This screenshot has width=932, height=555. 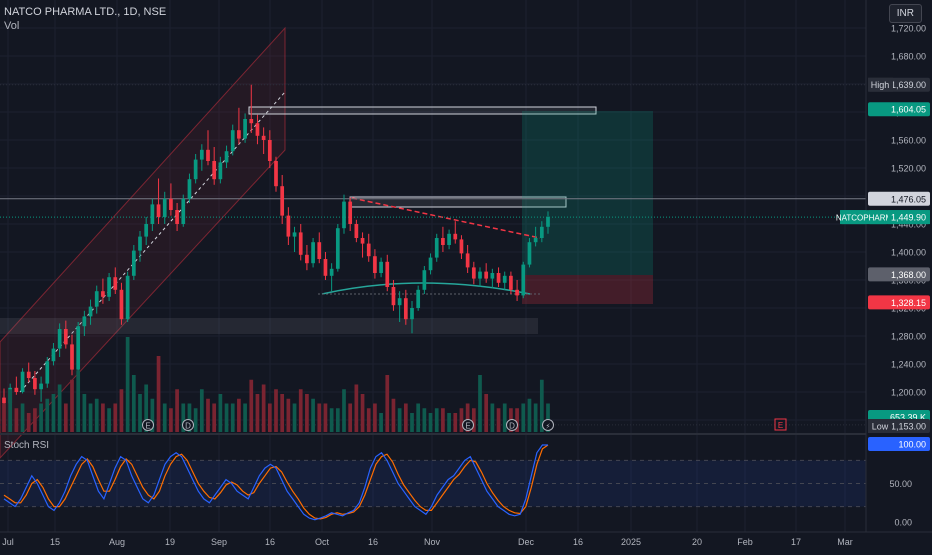 I want to click on position-target-zone, so click(x=587, y=193).